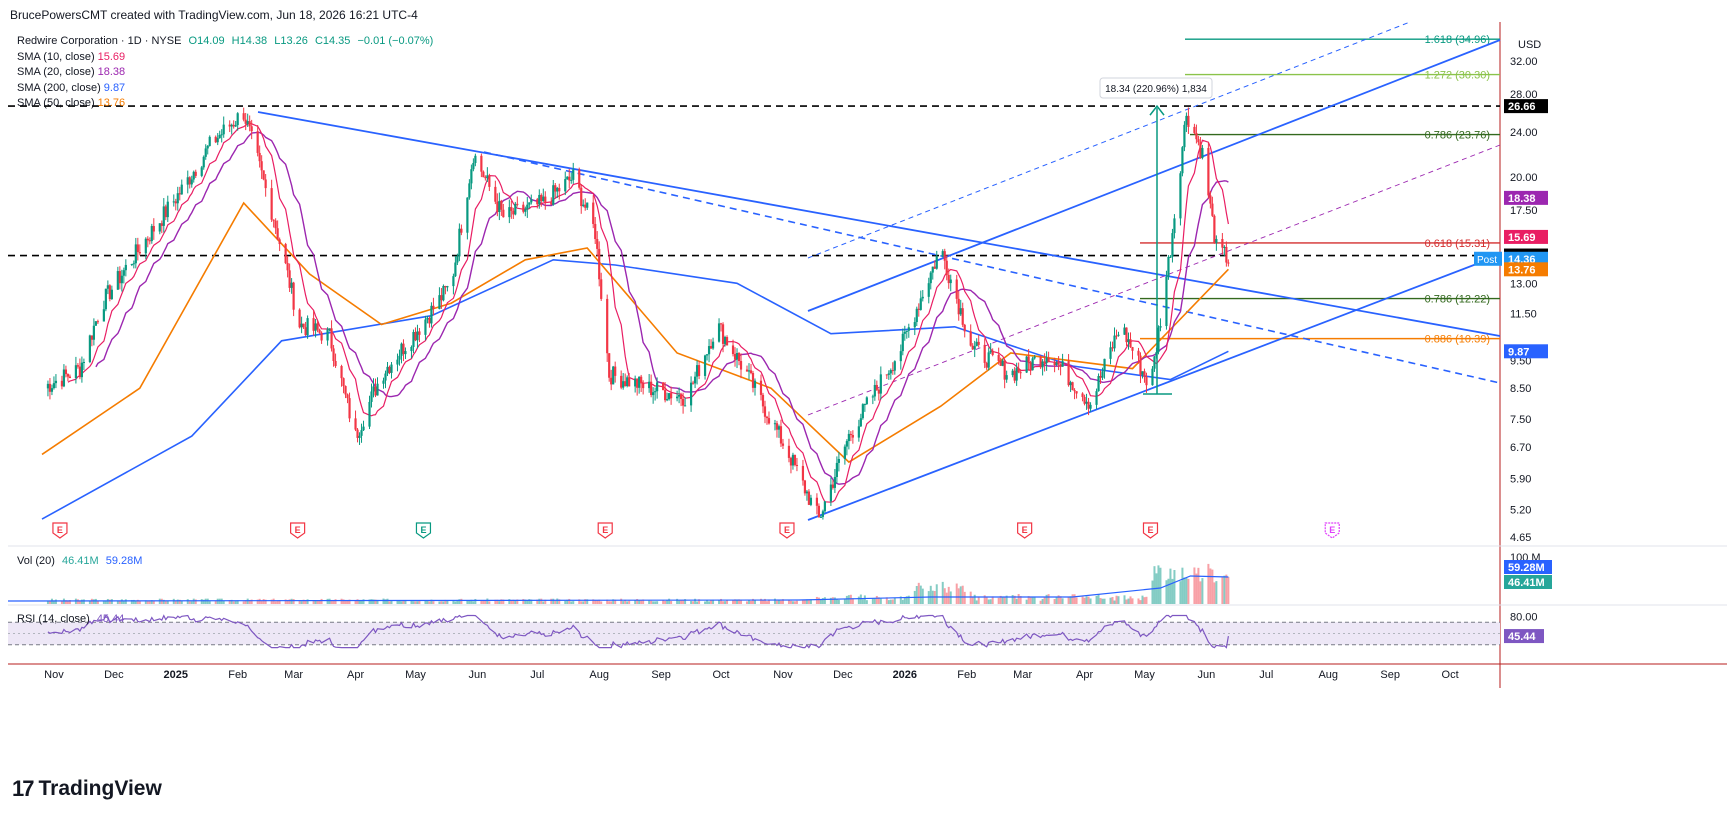 Image resolution: width=1727 pixels, height=818 pixels. What do you see at coordinates (227, 73) in the screenshot?
I see `legend-sma20: SMA (20, close) 18.38` at bounding box center [227, 73].